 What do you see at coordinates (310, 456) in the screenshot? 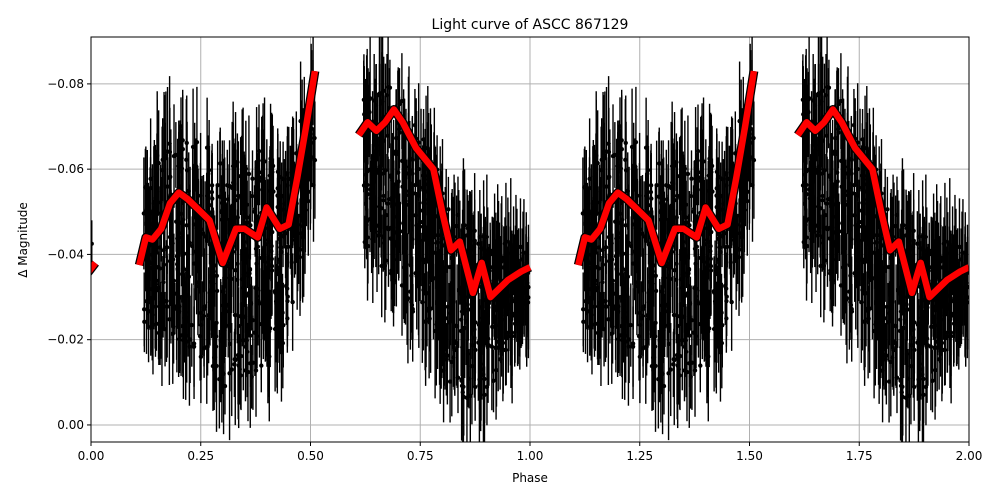
I see `x-tick-label: 0.50` at bounding box center [310, 456].